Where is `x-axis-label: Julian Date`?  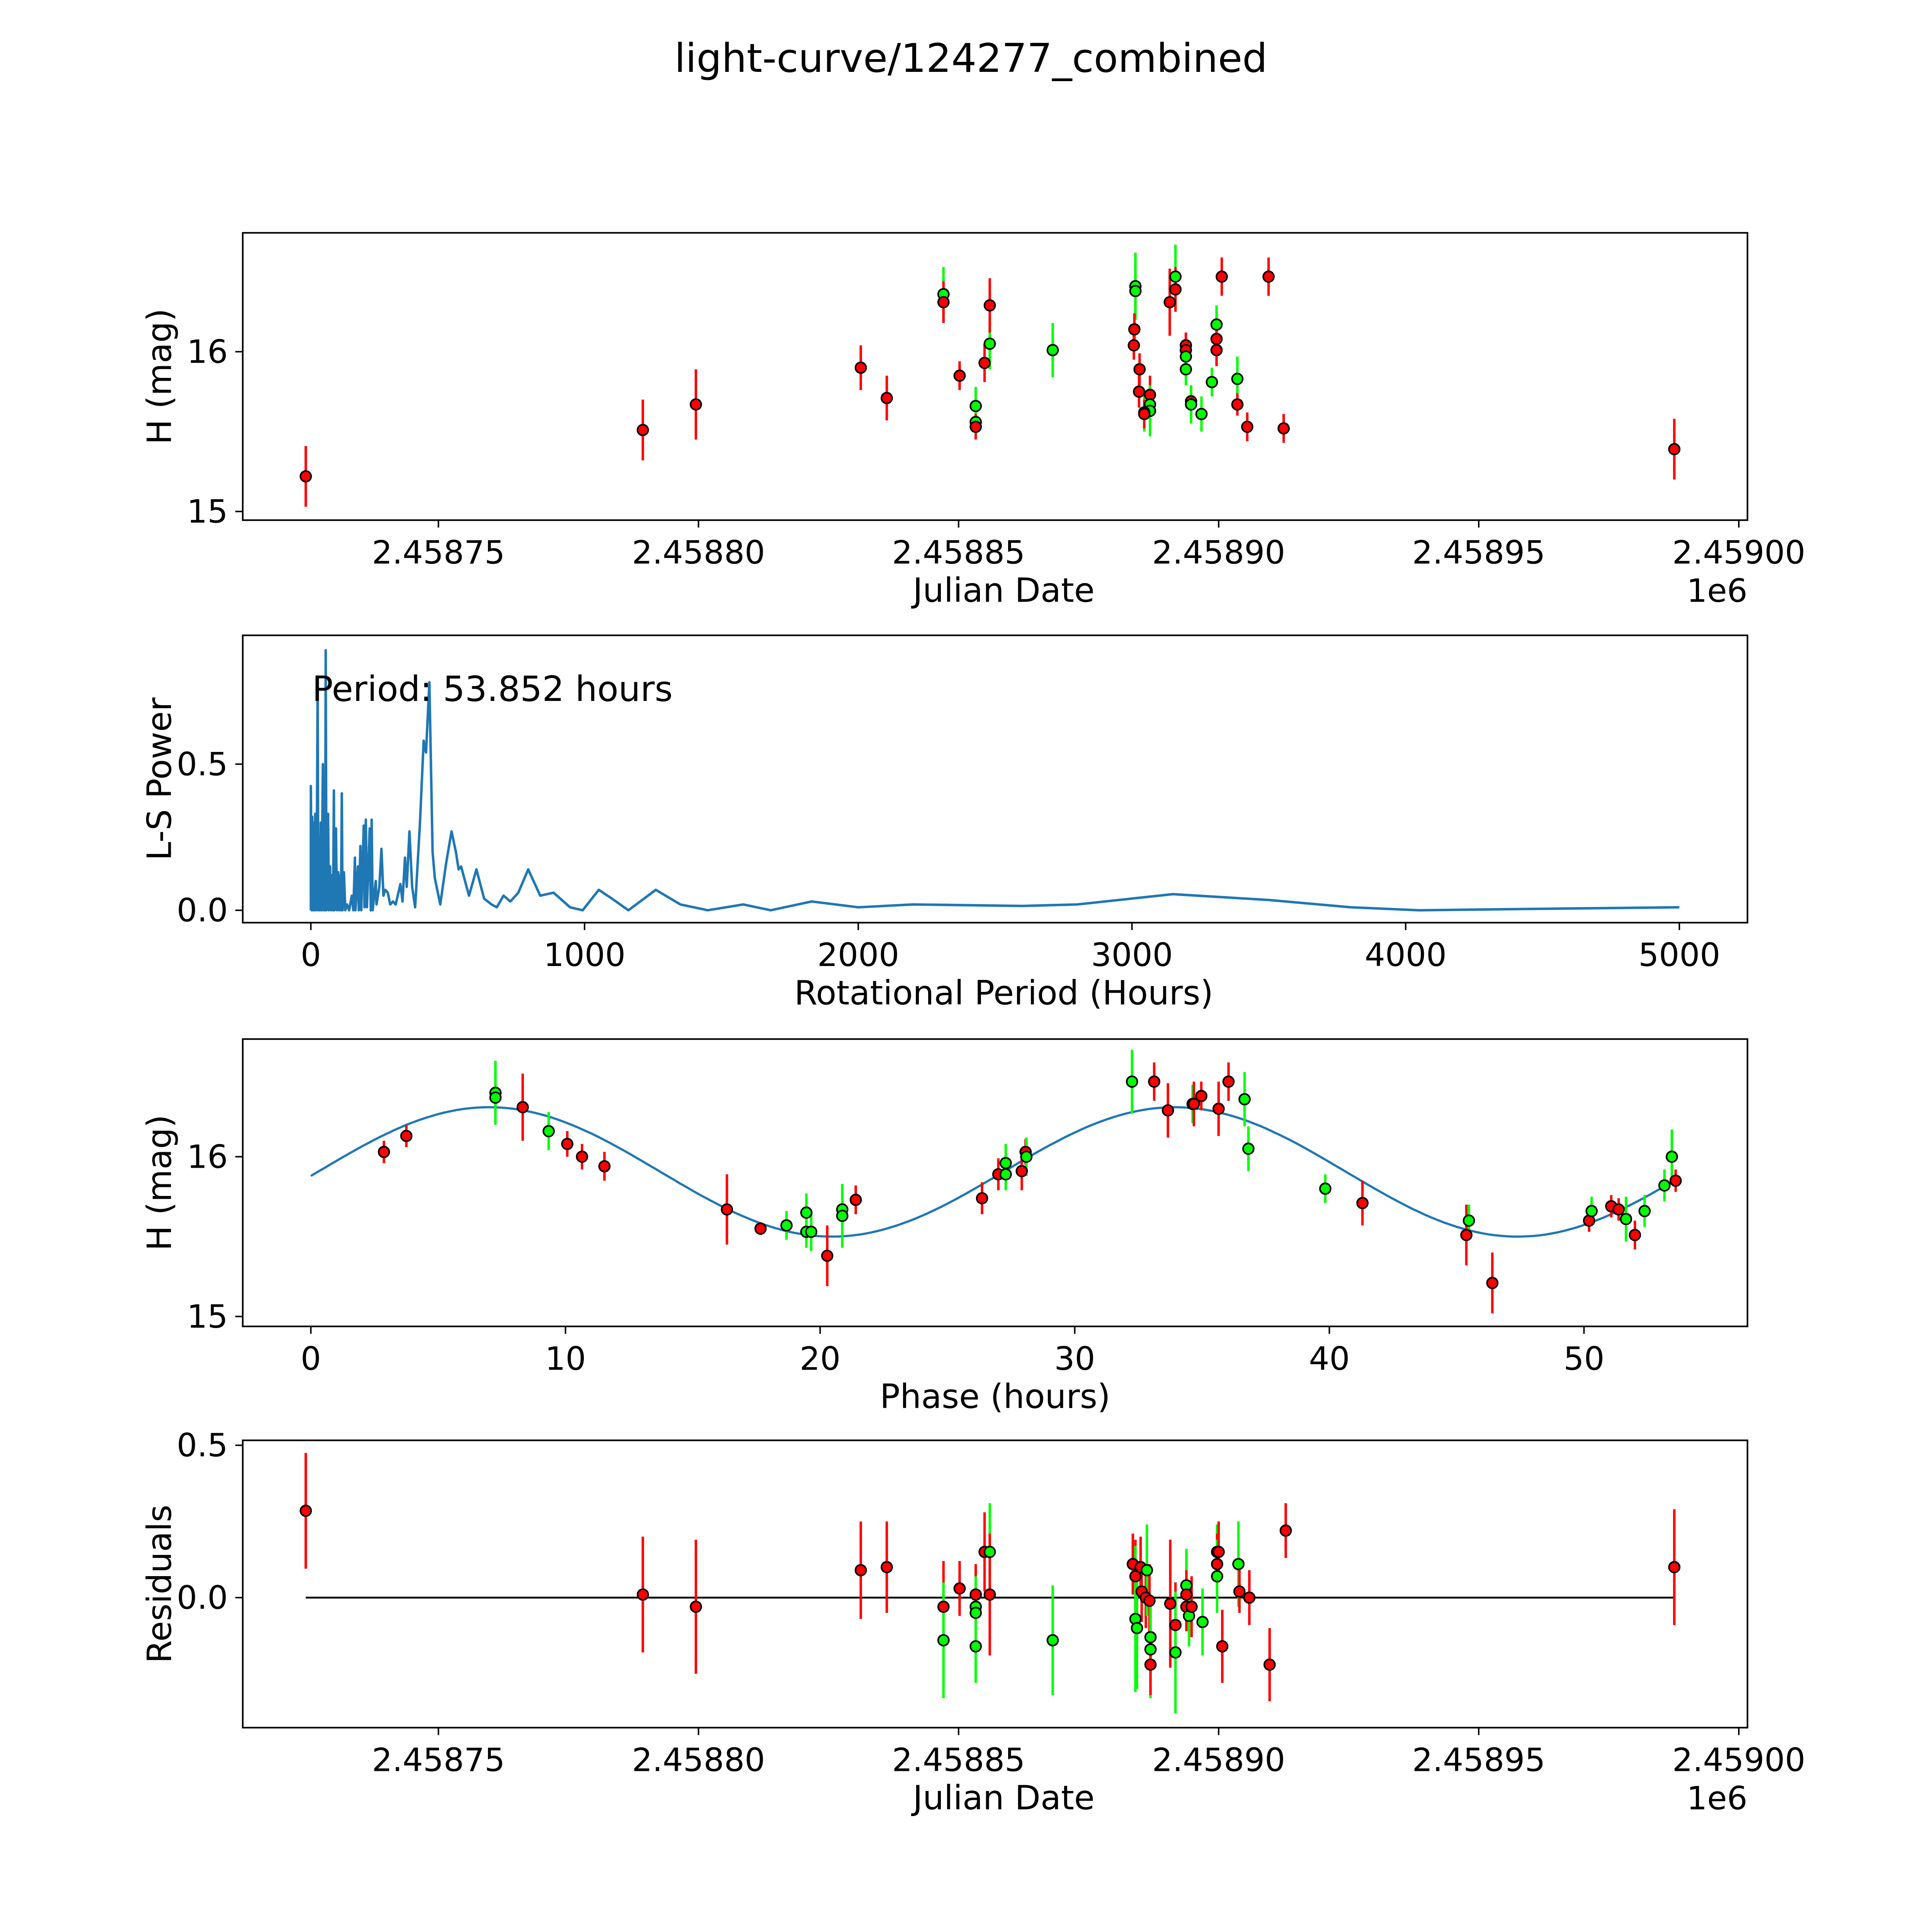
x-axis-label: Julian Date is located at coordinates (1003, 1799).